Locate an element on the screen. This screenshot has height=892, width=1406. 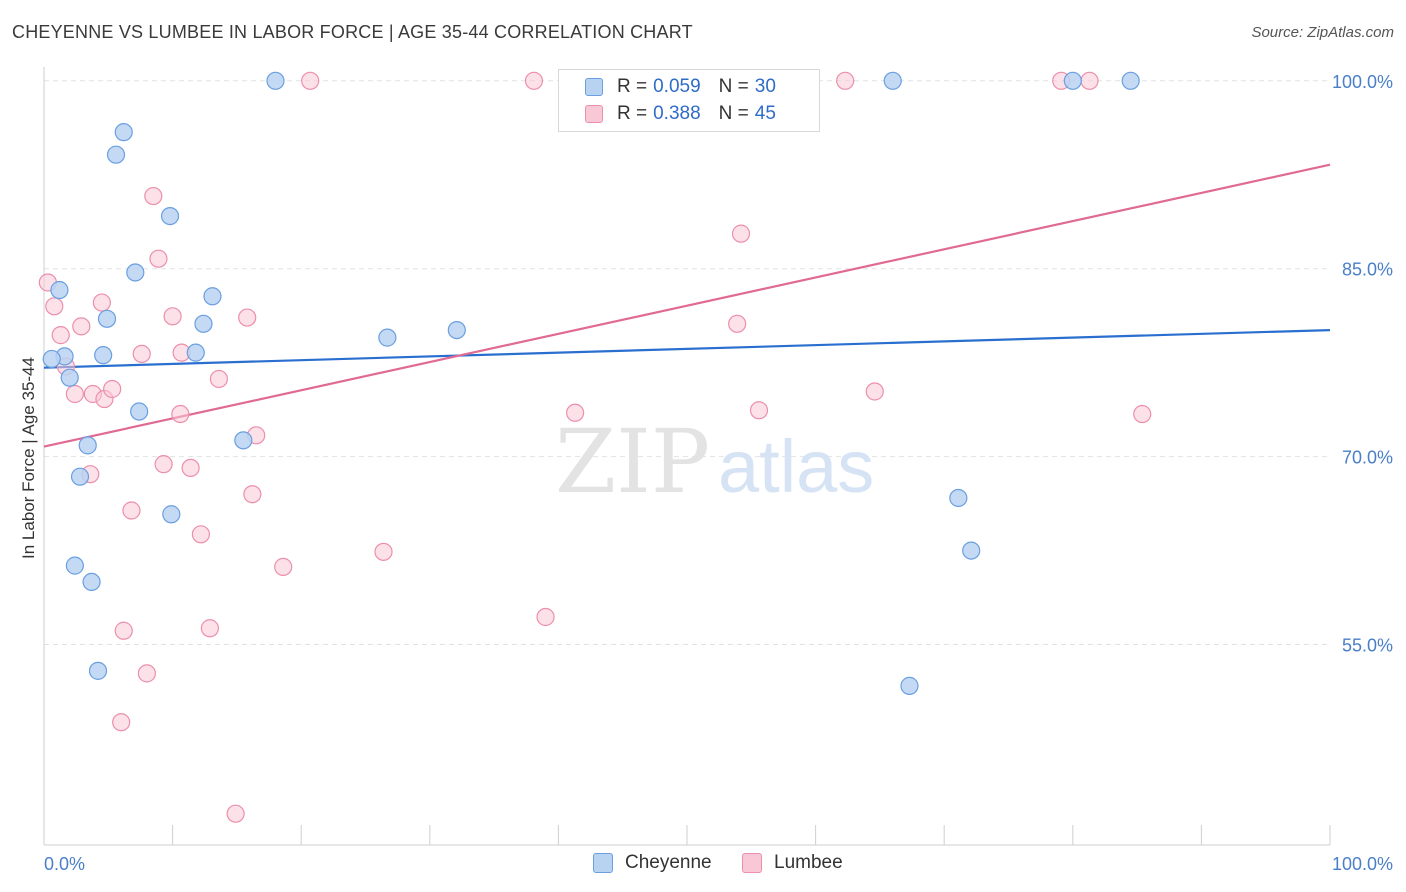
y-tick-label: 100.0% is located at coordinates (1362, 82).